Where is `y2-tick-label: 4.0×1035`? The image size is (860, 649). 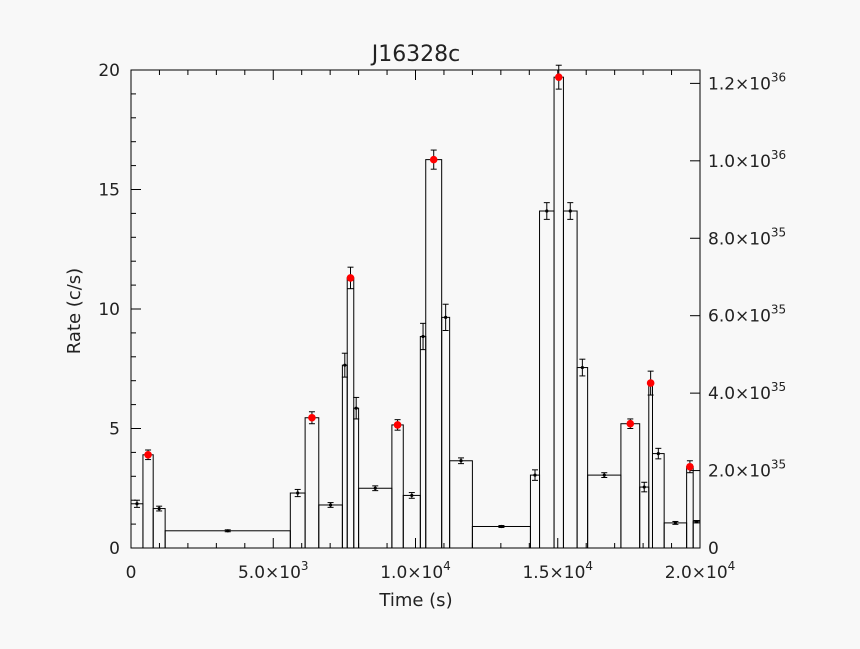 y2-tick-label: 4.0×1035 is located at coordinates (747, 392).